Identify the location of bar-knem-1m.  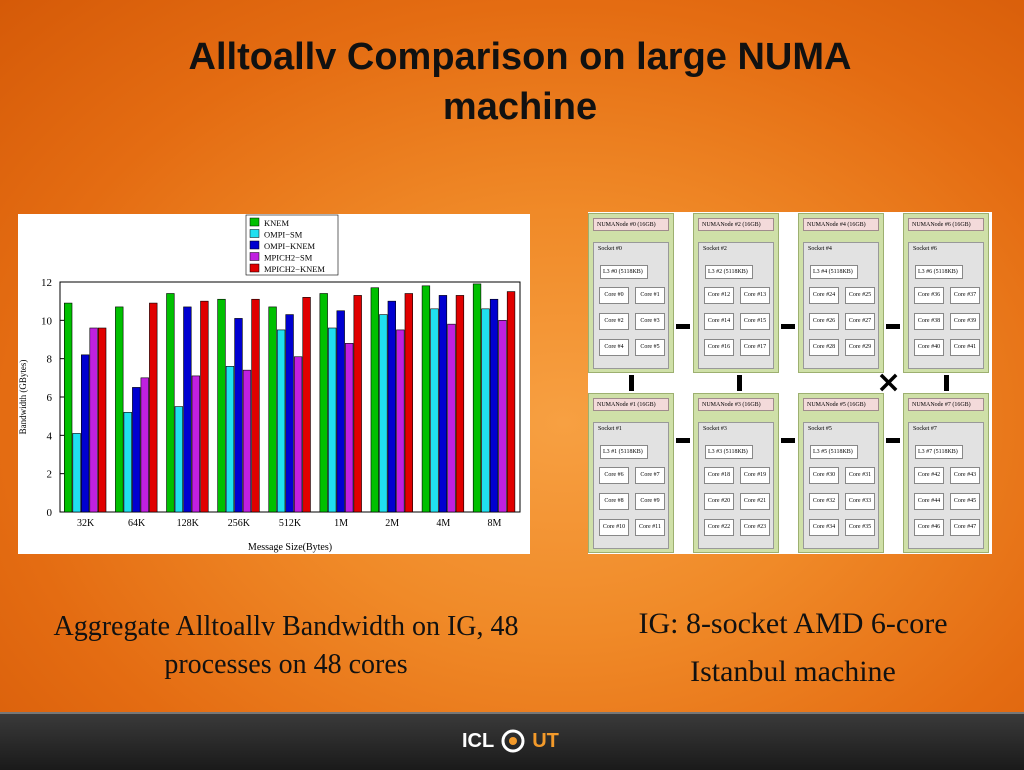
(323, 403).